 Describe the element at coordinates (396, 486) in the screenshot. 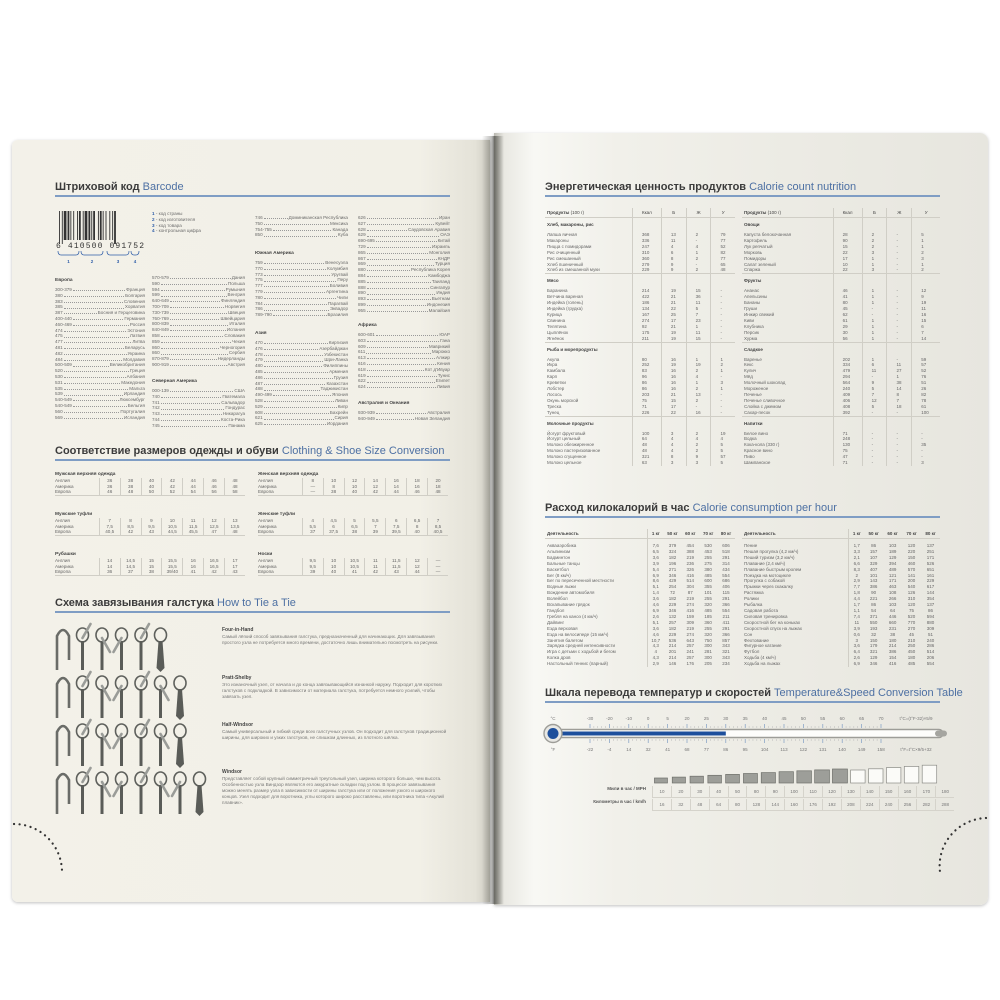

I see `size-value: 14` at that location.